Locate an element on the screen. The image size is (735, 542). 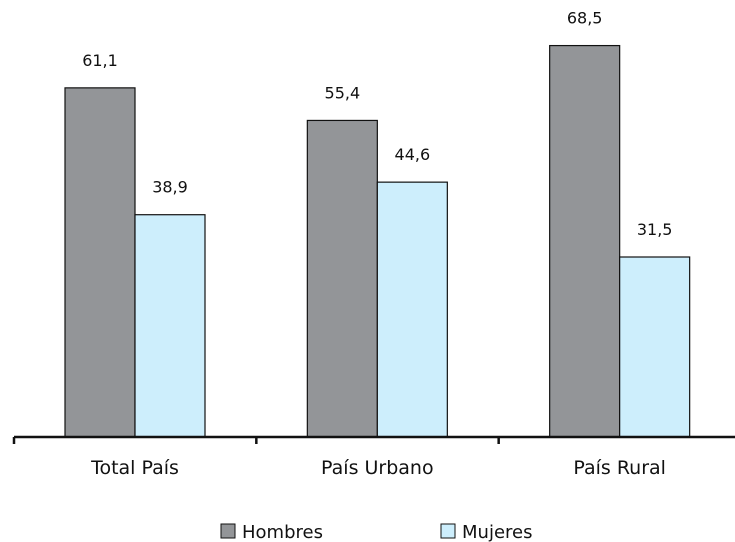
value-label-mujeres-total-pais: 38,9 is located at coordinates (170, 187).